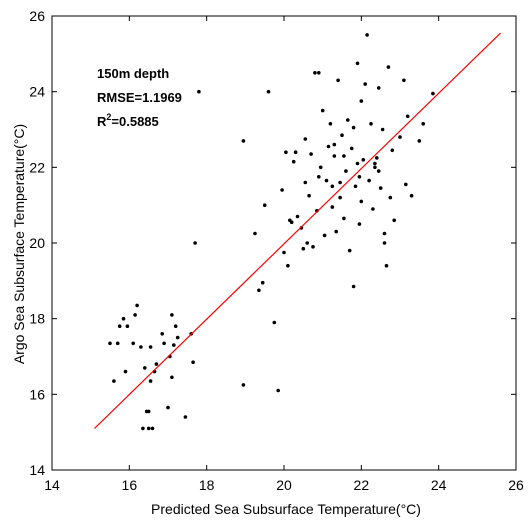  I want to click on x-tick-label-14: 14, so click(52, 485).